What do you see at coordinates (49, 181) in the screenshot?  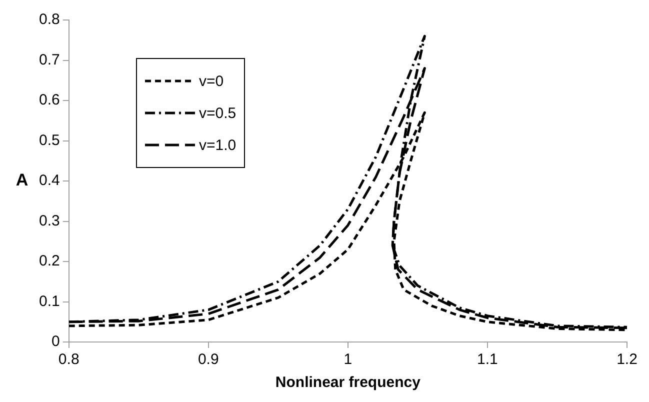 I see `y-tick-label: 0.4` at bounding box center [49, 181].